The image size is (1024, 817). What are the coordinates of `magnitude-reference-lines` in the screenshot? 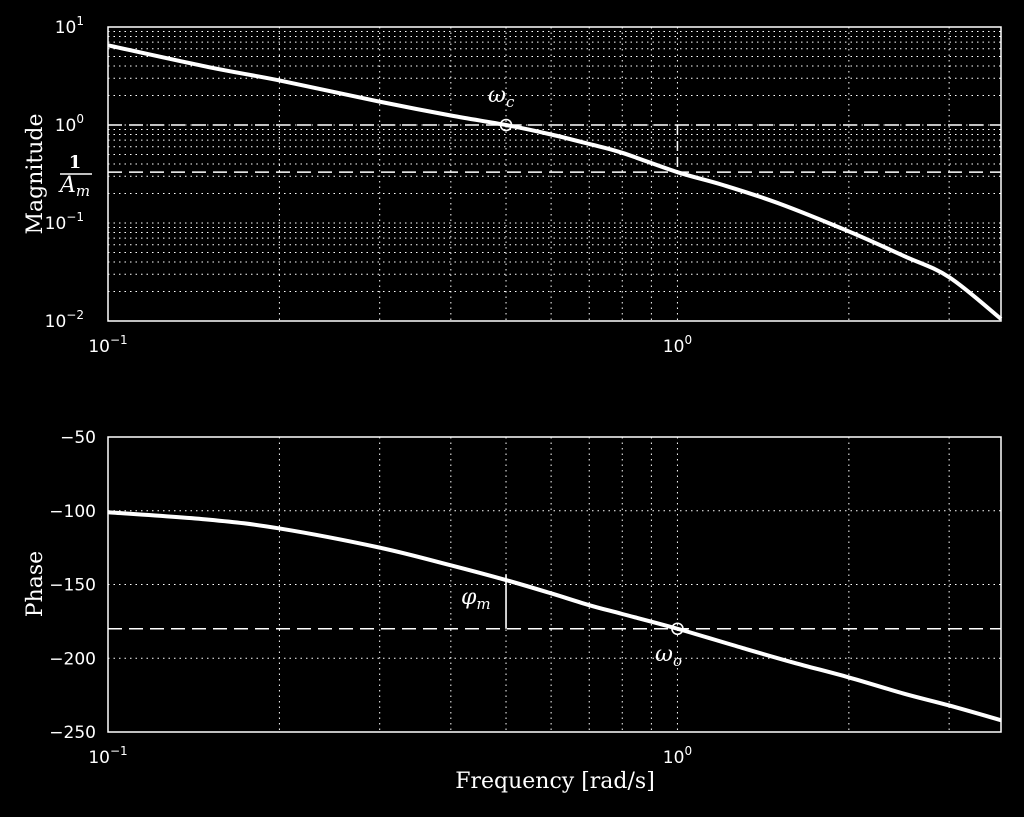 It's located at (554, 148).